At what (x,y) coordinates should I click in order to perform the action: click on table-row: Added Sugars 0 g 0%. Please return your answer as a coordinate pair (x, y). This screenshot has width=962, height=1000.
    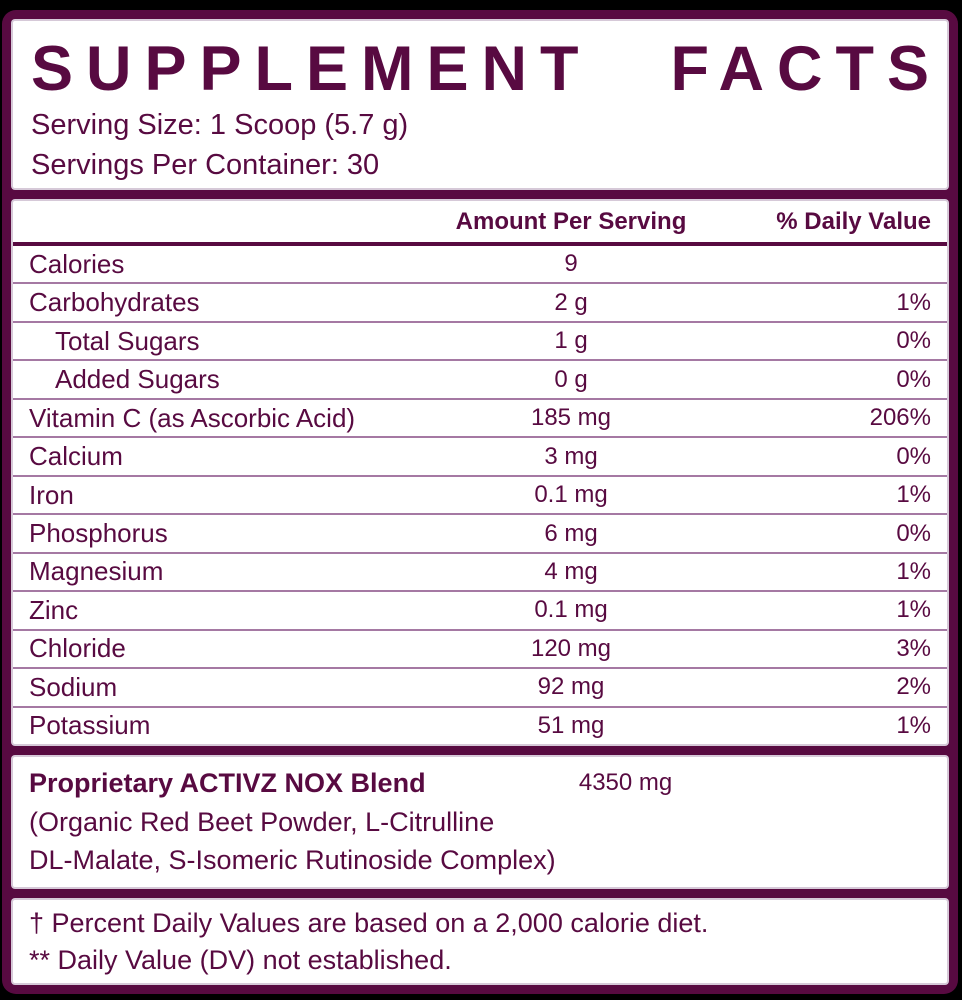
    Looking at the image, I should click on (480, 378).